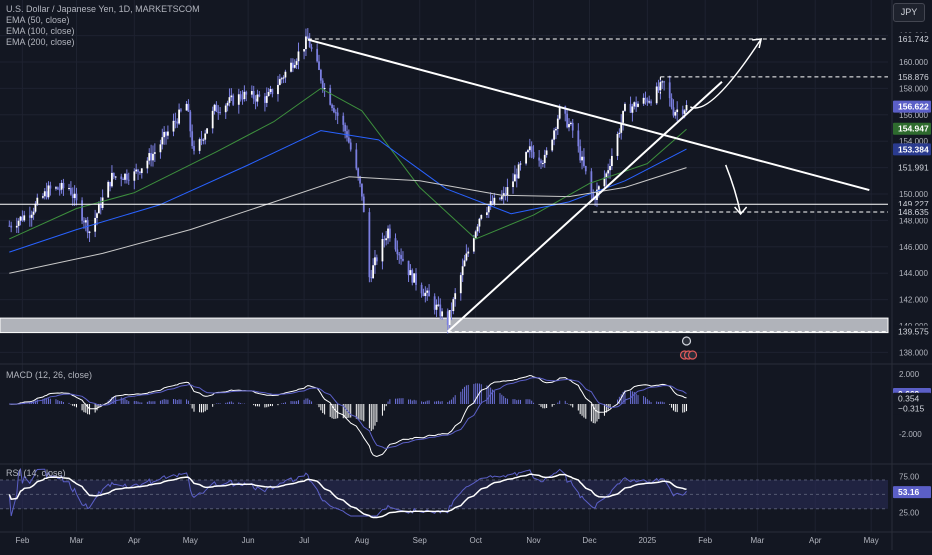  Describe the element at coordinates (913, 115) in the screenshot. I see `price-tick-label: 156.000` at that location.